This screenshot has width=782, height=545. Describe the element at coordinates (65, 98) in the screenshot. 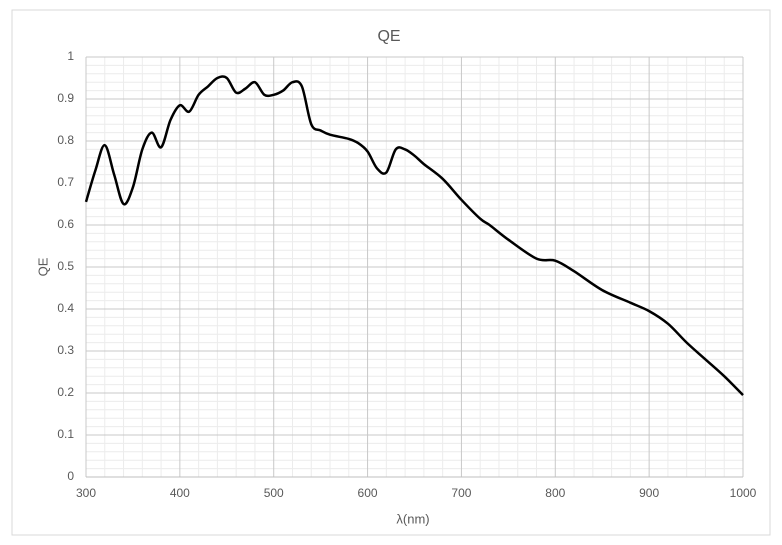

I see `y-tick-label: 0.9` at that location.